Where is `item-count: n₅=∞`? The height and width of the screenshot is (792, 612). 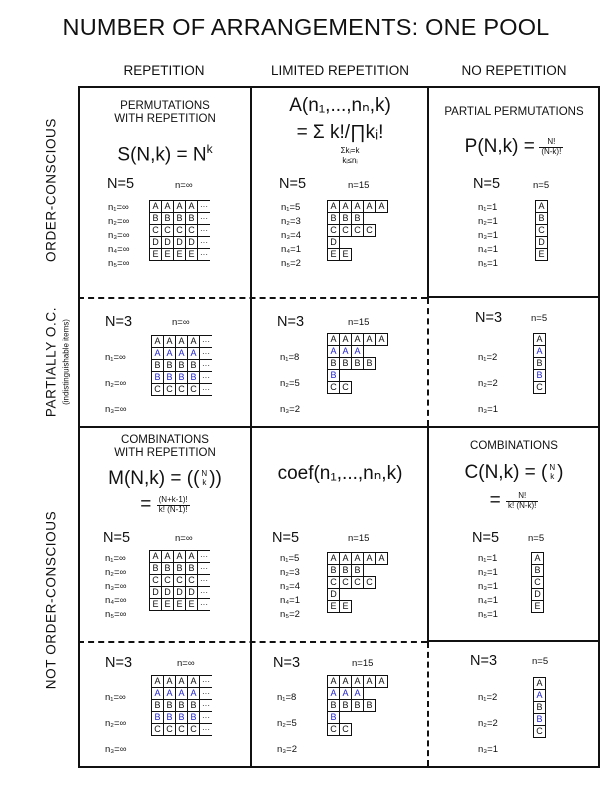 item-count: n₅=∞ is located at coordinates (119, 263).